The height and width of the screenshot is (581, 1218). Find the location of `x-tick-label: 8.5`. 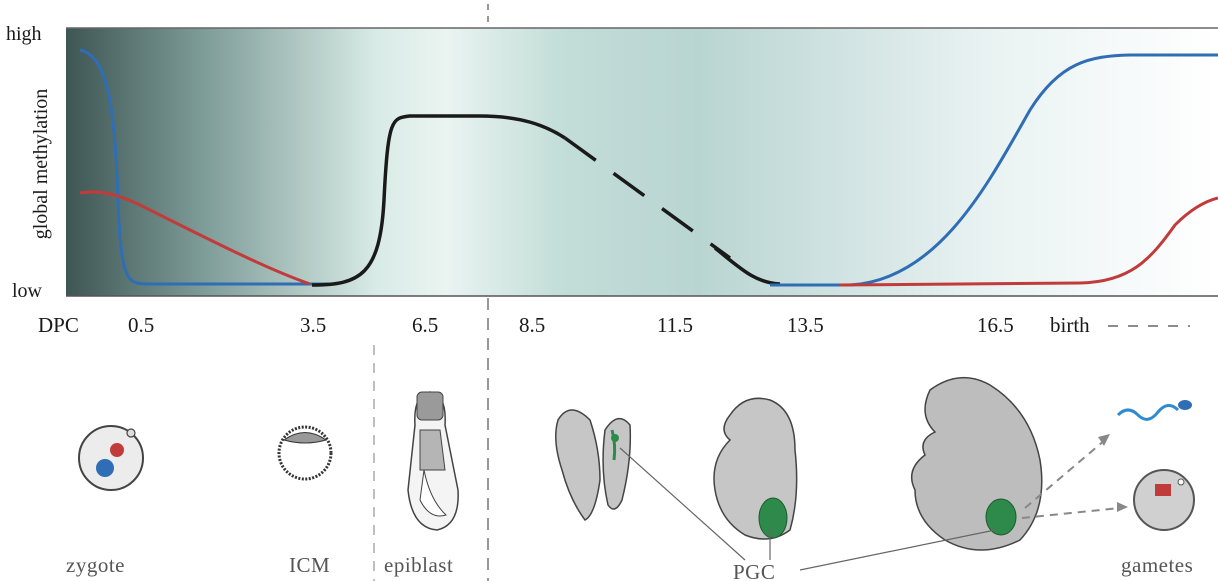

x-tick-label: 8.5 is located at coordinates (532, 325).